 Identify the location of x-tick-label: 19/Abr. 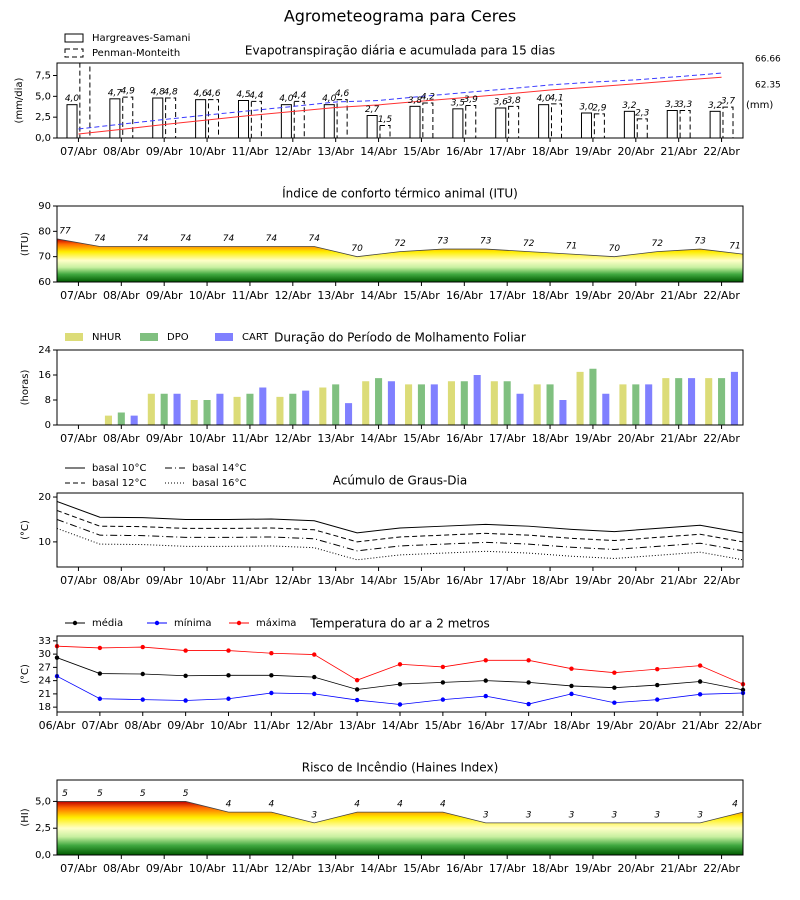
(593, 295).